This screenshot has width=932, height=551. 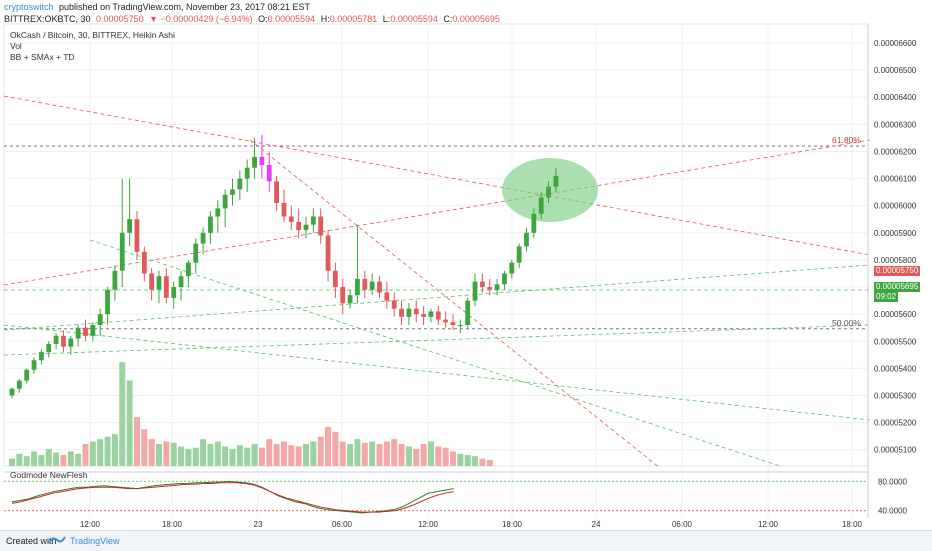 I want to click on low-label: L:, so click(x=386, y=19).